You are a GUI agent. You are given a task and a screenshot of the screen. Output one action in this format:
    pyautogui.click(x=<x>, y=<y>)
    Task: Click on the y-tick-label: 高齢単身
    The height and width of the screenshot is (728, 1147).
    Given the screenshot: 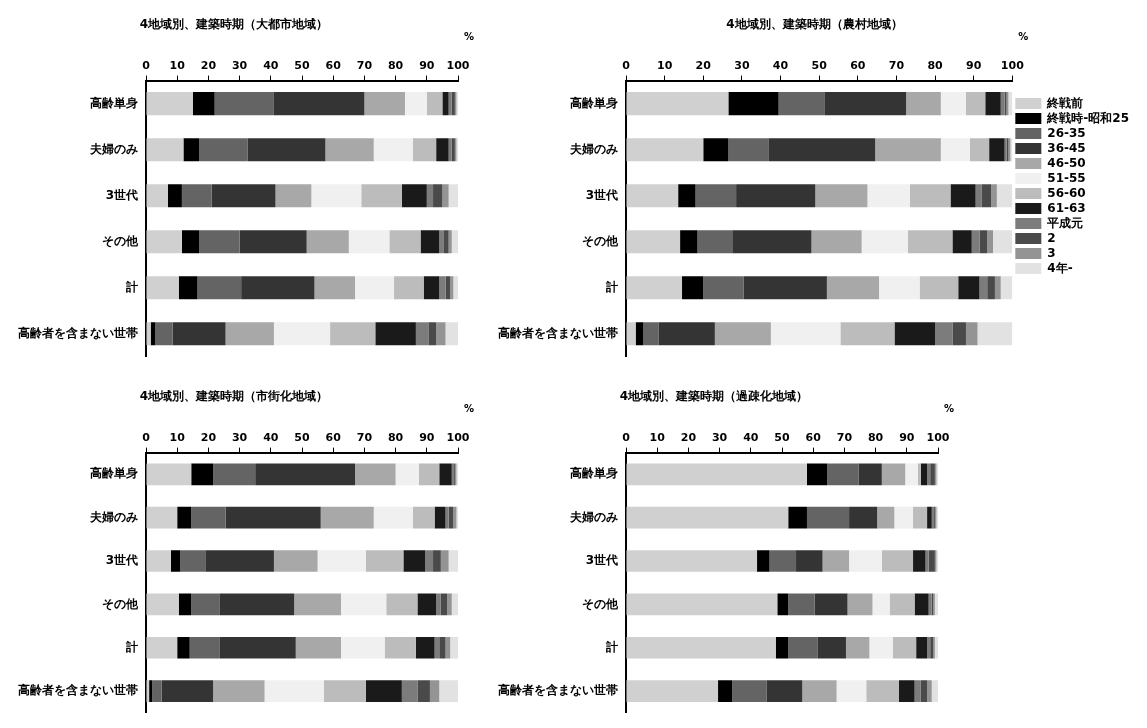 What is the action you would take?
    pyautogui.click(x=114, y=473)
    